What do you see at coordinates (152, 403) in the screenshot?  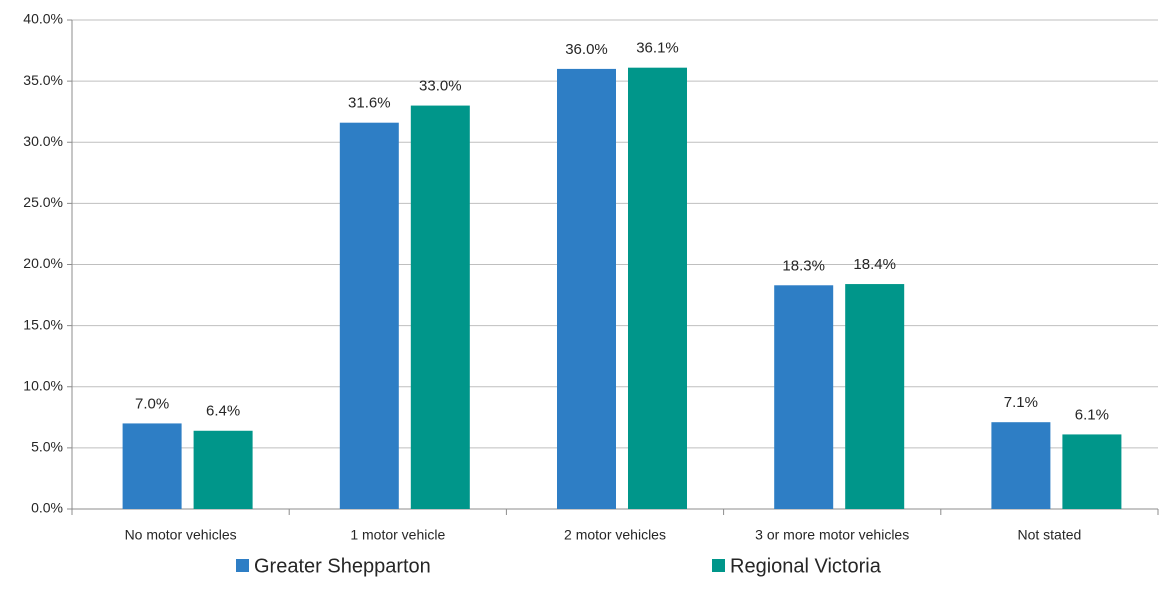 I see `value-label: 7.0%` at bounding box center [152, 403].